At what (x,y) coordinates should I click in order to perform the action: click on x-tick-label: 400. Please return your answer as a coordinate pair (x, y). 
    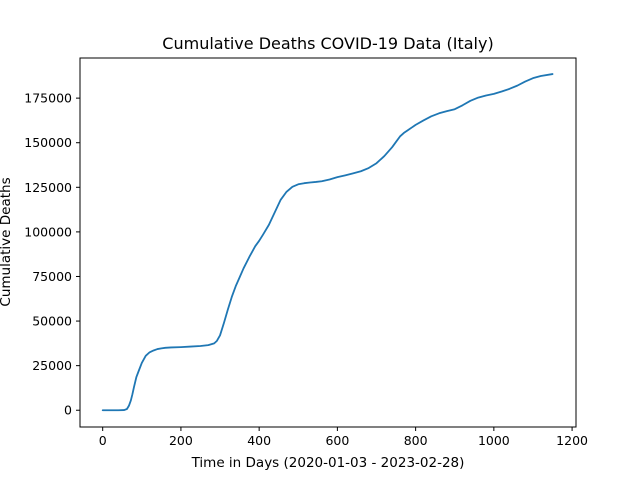
    Looking at the image, I should click on (259, 440).